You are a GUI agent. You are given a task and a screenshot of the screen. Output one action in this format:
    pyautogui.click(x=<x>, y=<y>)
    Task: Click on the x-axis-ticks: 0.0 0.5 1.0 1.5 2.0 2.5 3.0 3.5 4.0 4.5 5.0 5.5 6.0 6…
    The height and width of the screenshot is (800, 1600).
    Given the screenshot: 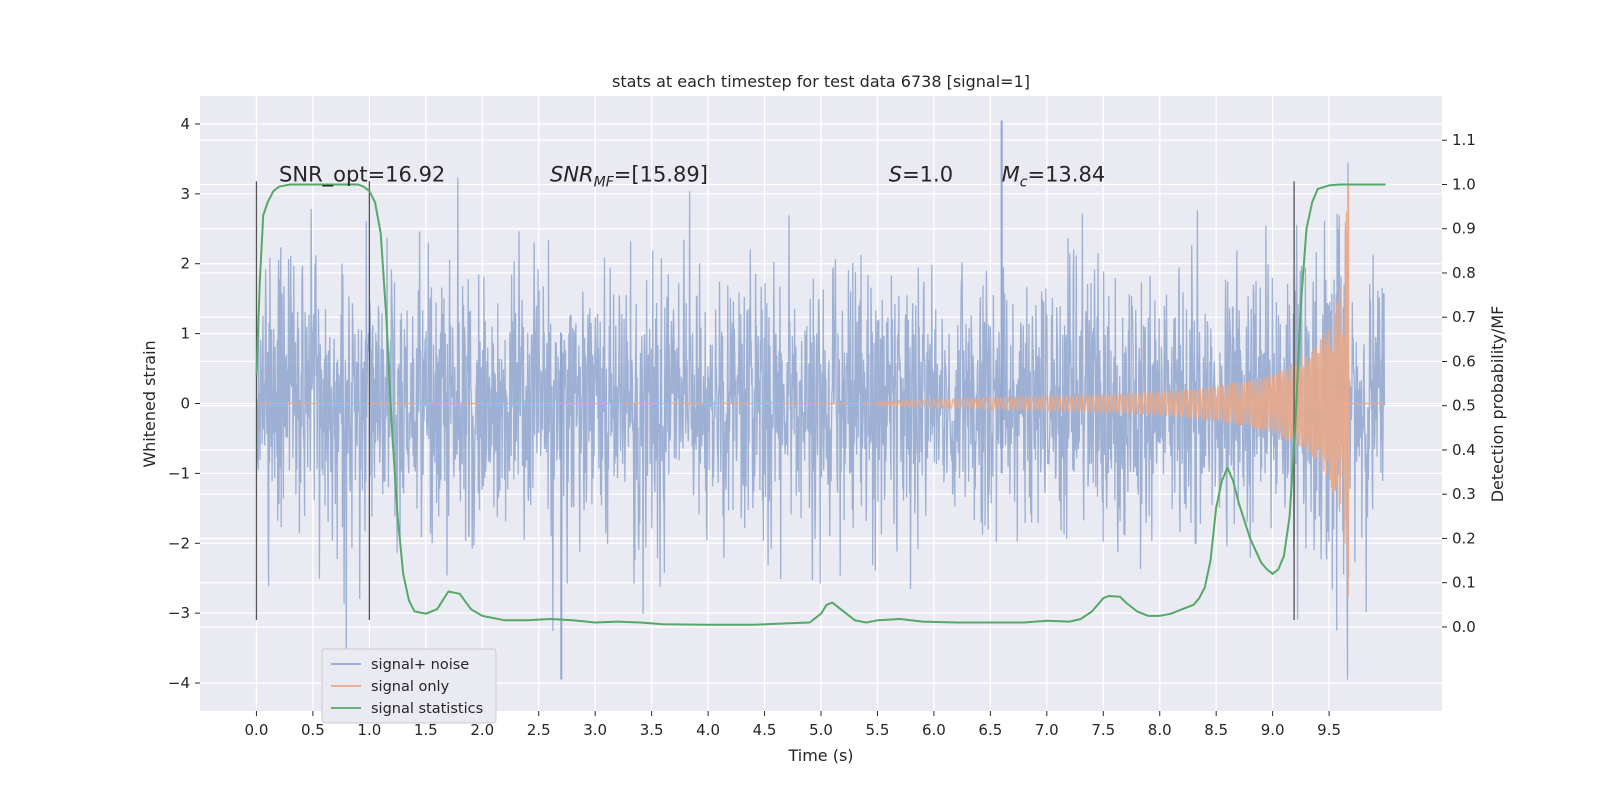 What is the action you would take?
    pyautogui.click(x=793, y=725)
    